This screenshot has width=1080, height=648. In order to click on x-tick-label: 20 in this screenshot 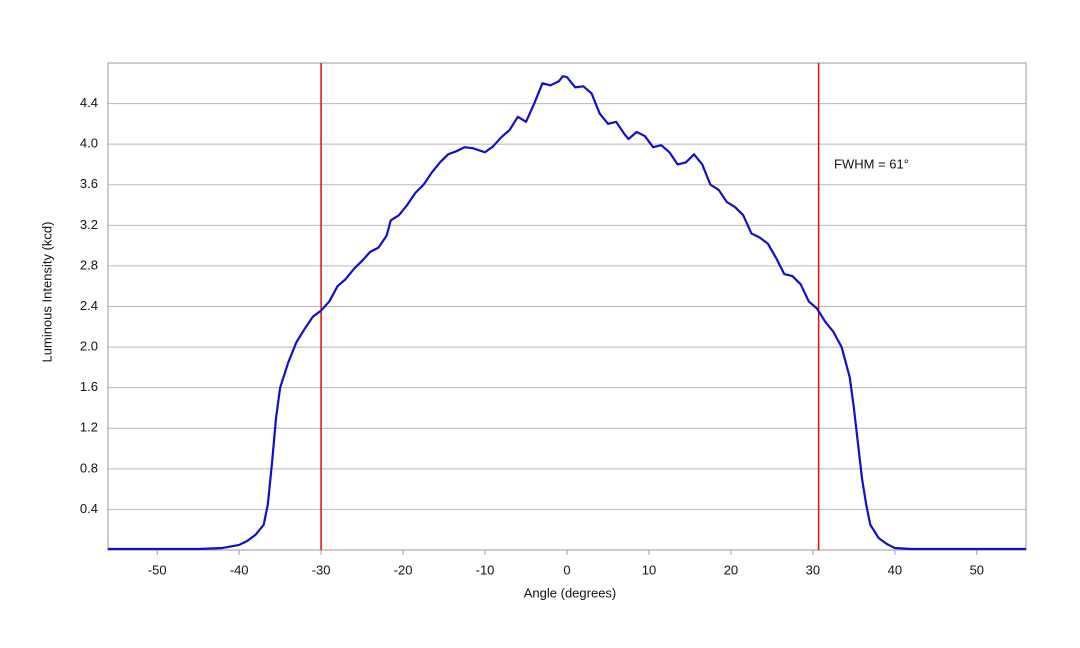, I will do `click(731, 569)`.